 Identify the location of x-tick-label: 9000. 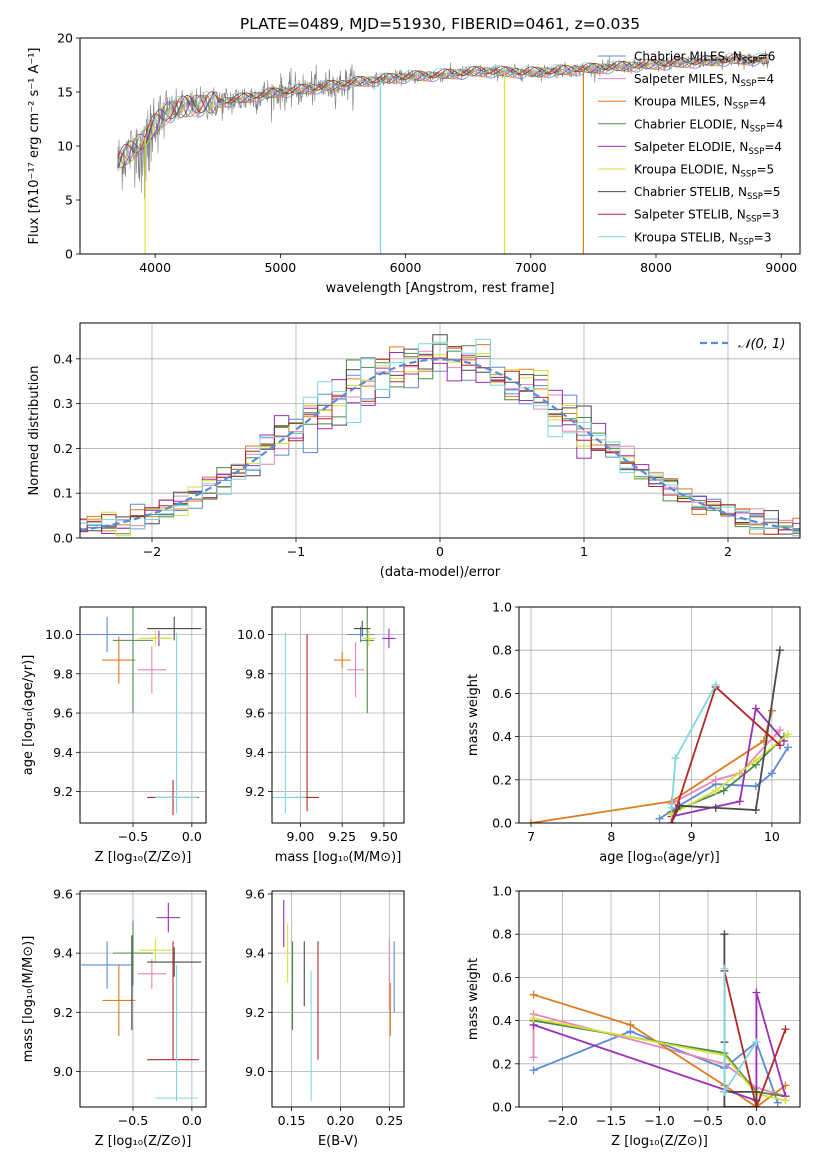
(781, 267).